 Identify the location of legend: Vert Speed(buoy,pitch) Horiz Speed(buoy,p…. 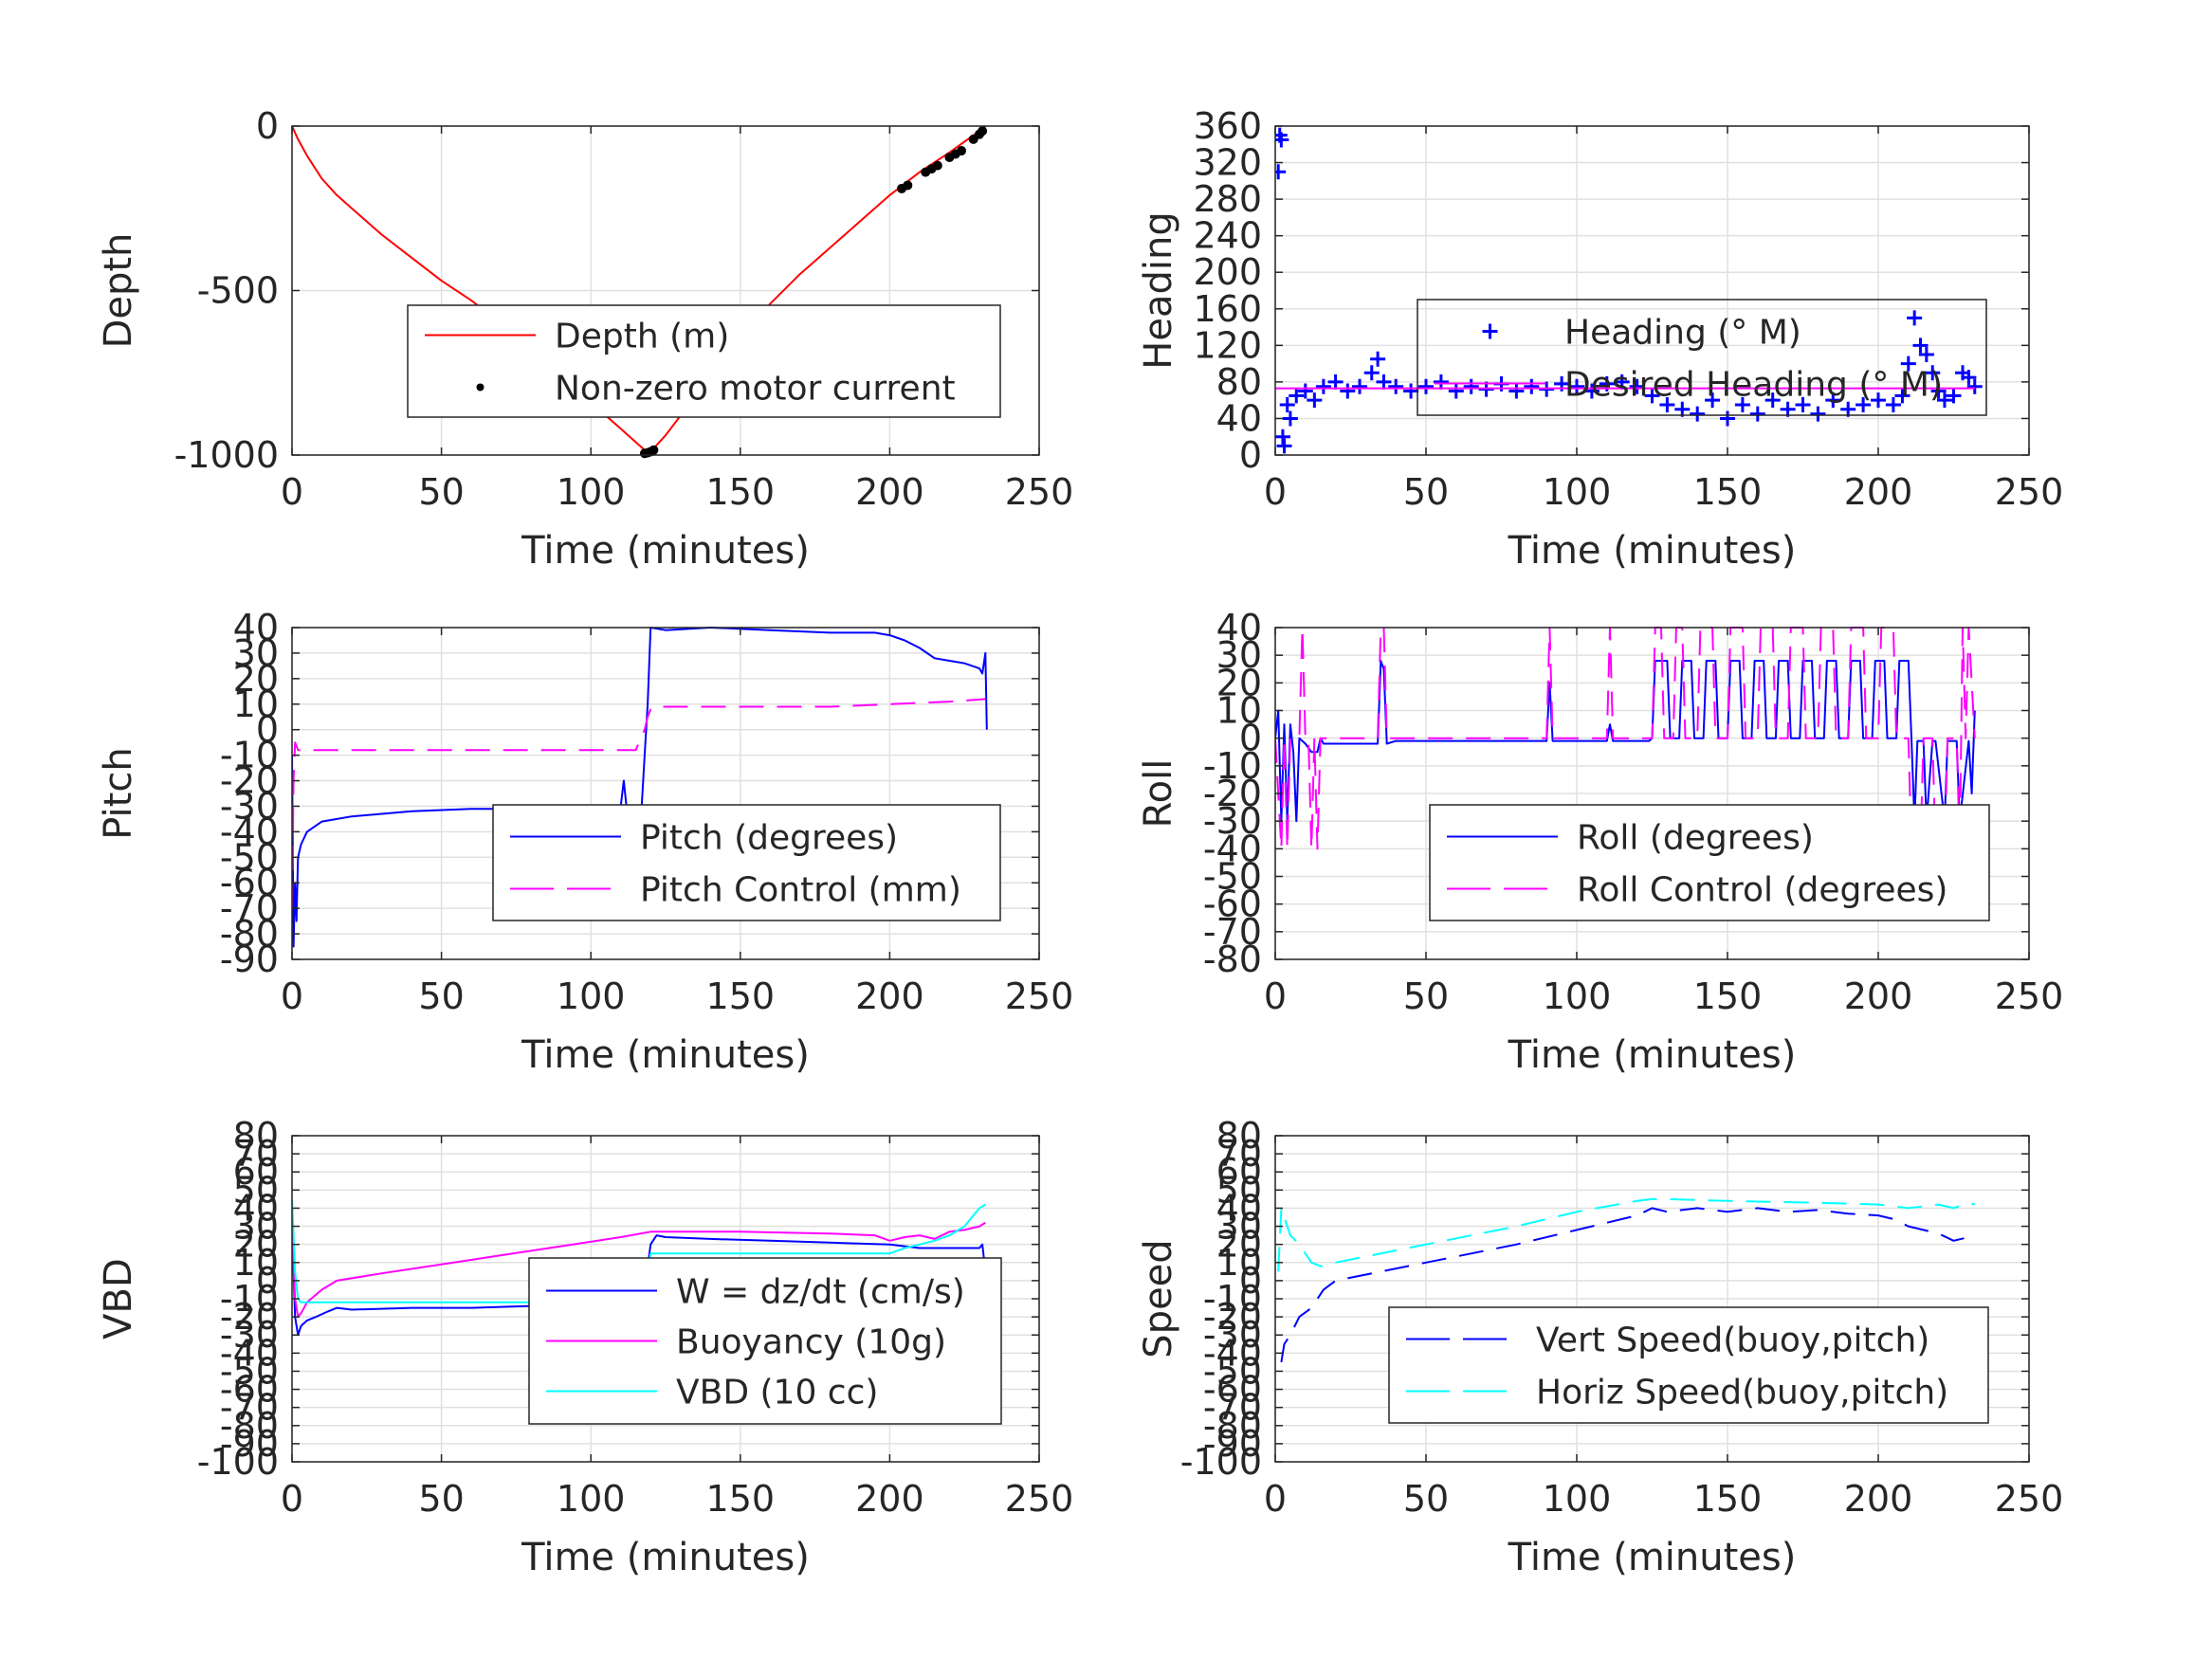
(1688, 1365).